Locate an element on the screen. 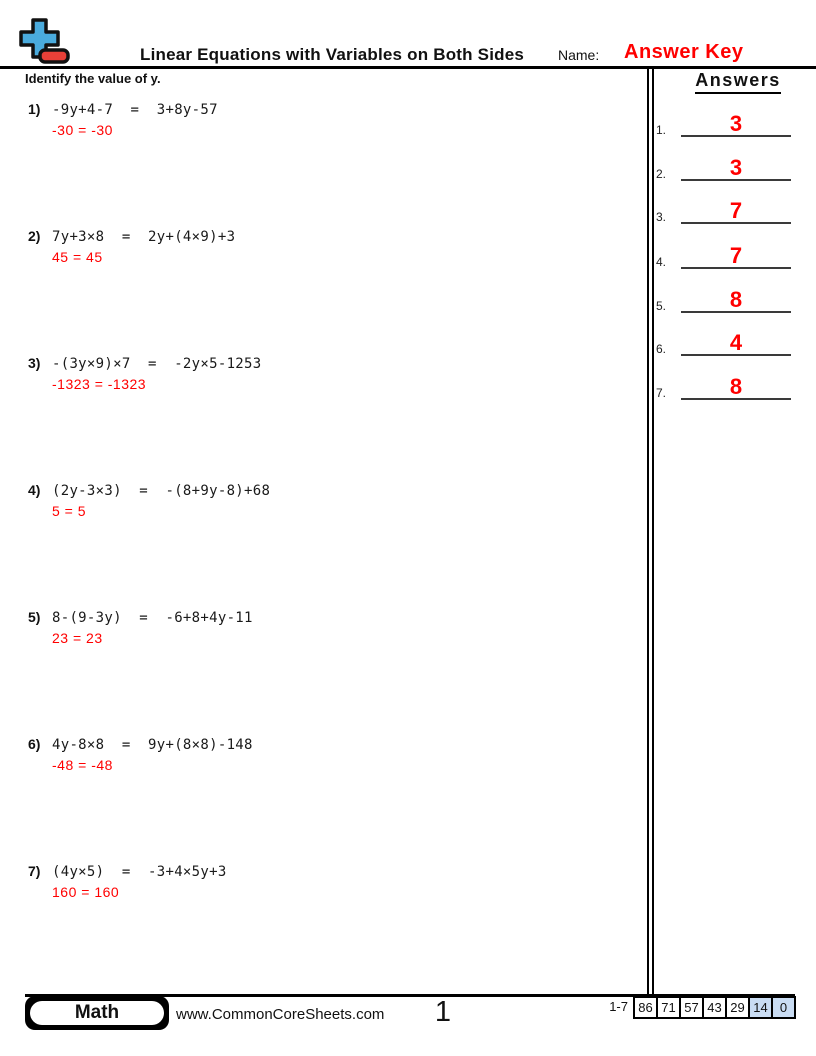 The height and width of the screenshot is (1056, 816). answer-row-1: 1. 3 is located at coordinates (723, 120).